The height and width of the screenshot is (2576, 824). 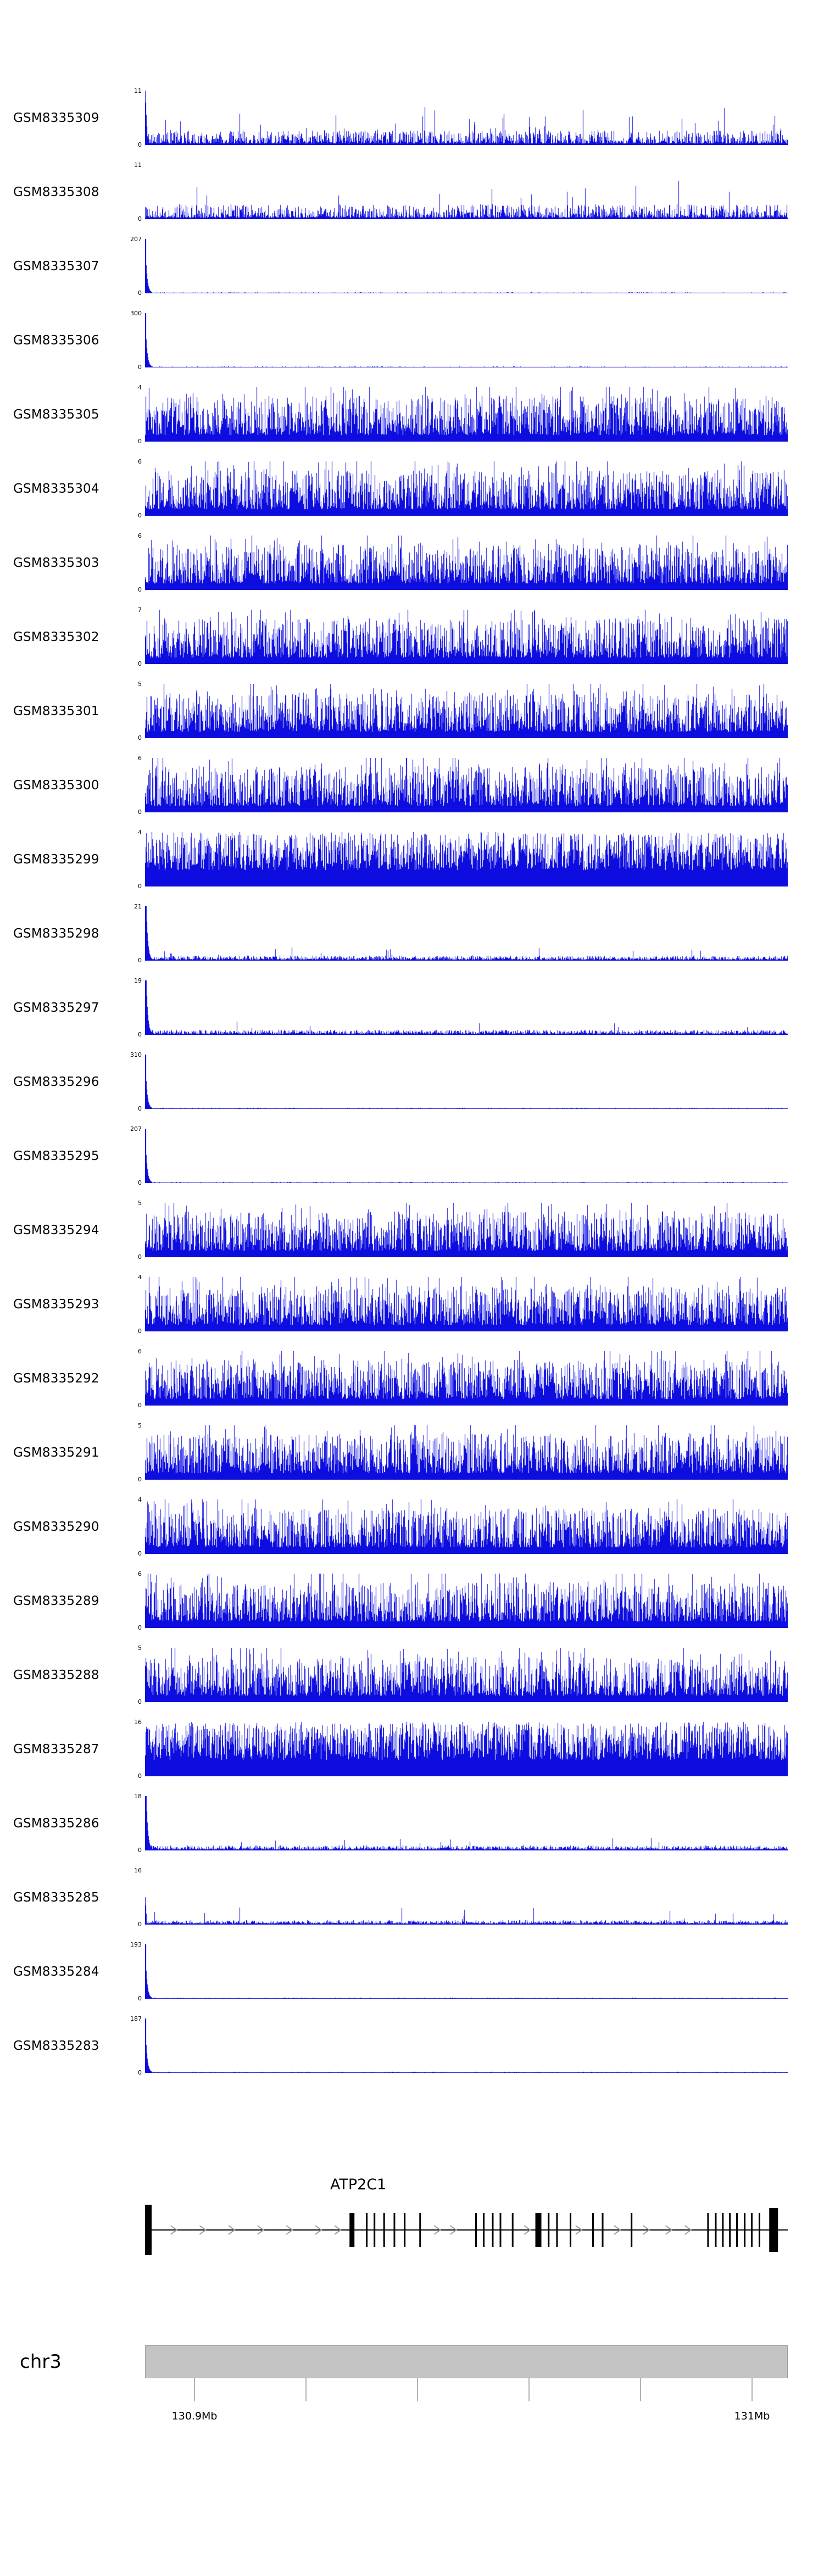 What do you see at coordinates (138, 907) in the screenshot?
I see `y-axis-max-label: 21` at bounding box center [138, 907].